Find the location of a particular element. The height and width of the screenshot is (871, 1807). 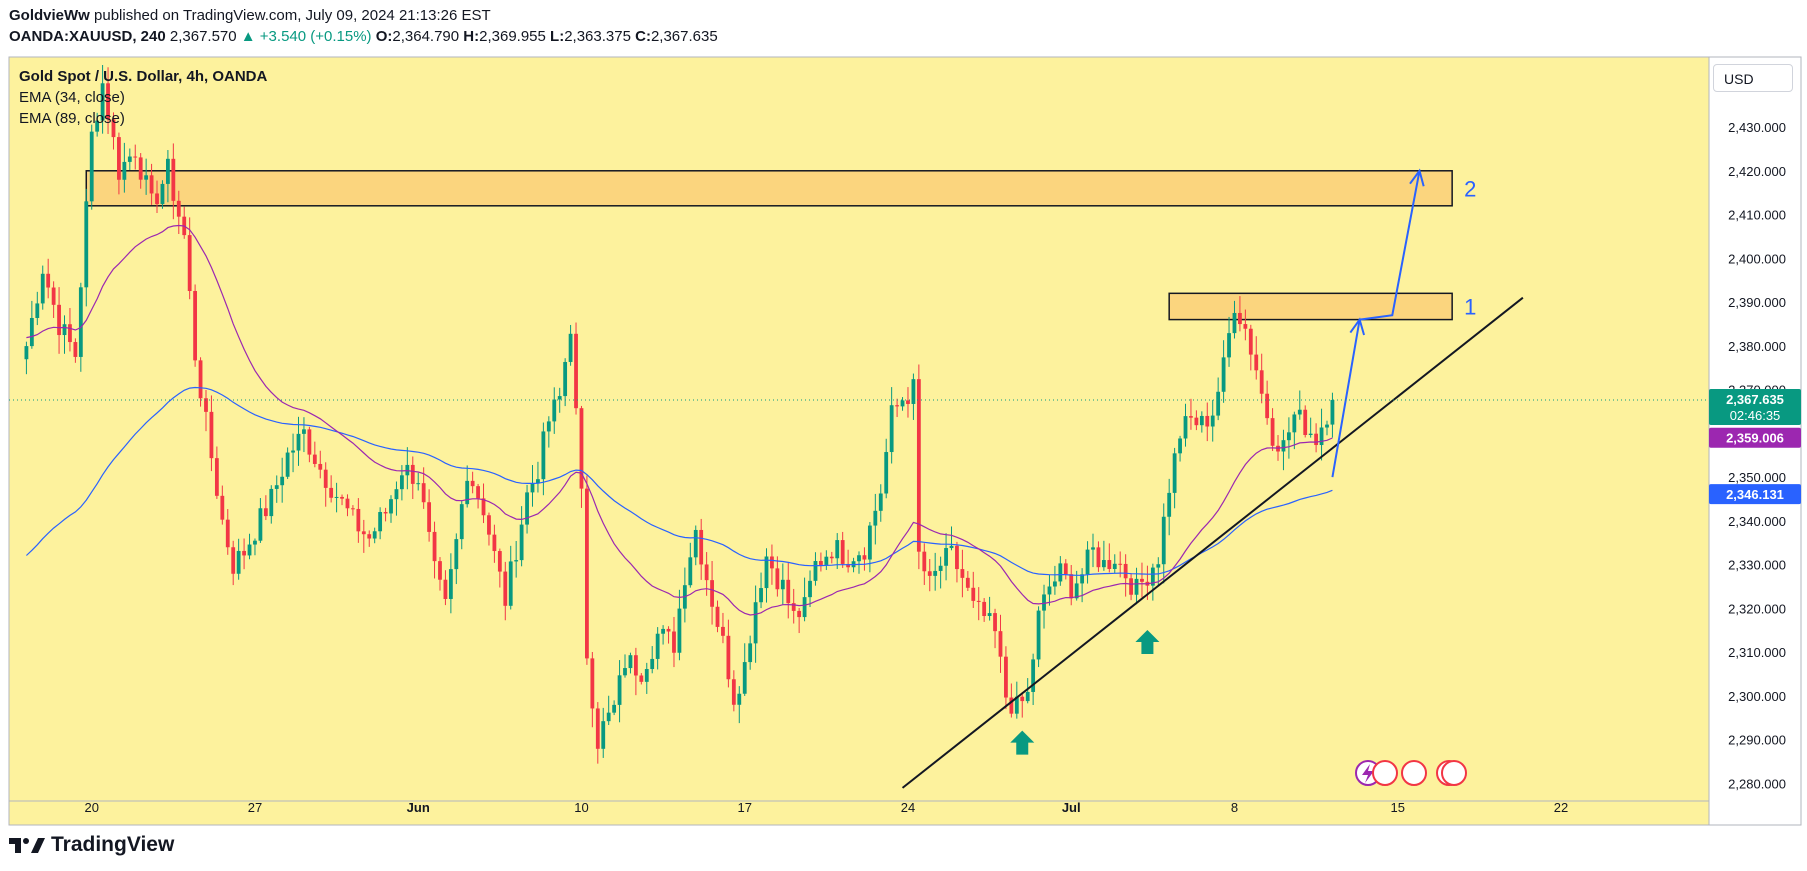

economic-events is located at coordinates (1411, 773).